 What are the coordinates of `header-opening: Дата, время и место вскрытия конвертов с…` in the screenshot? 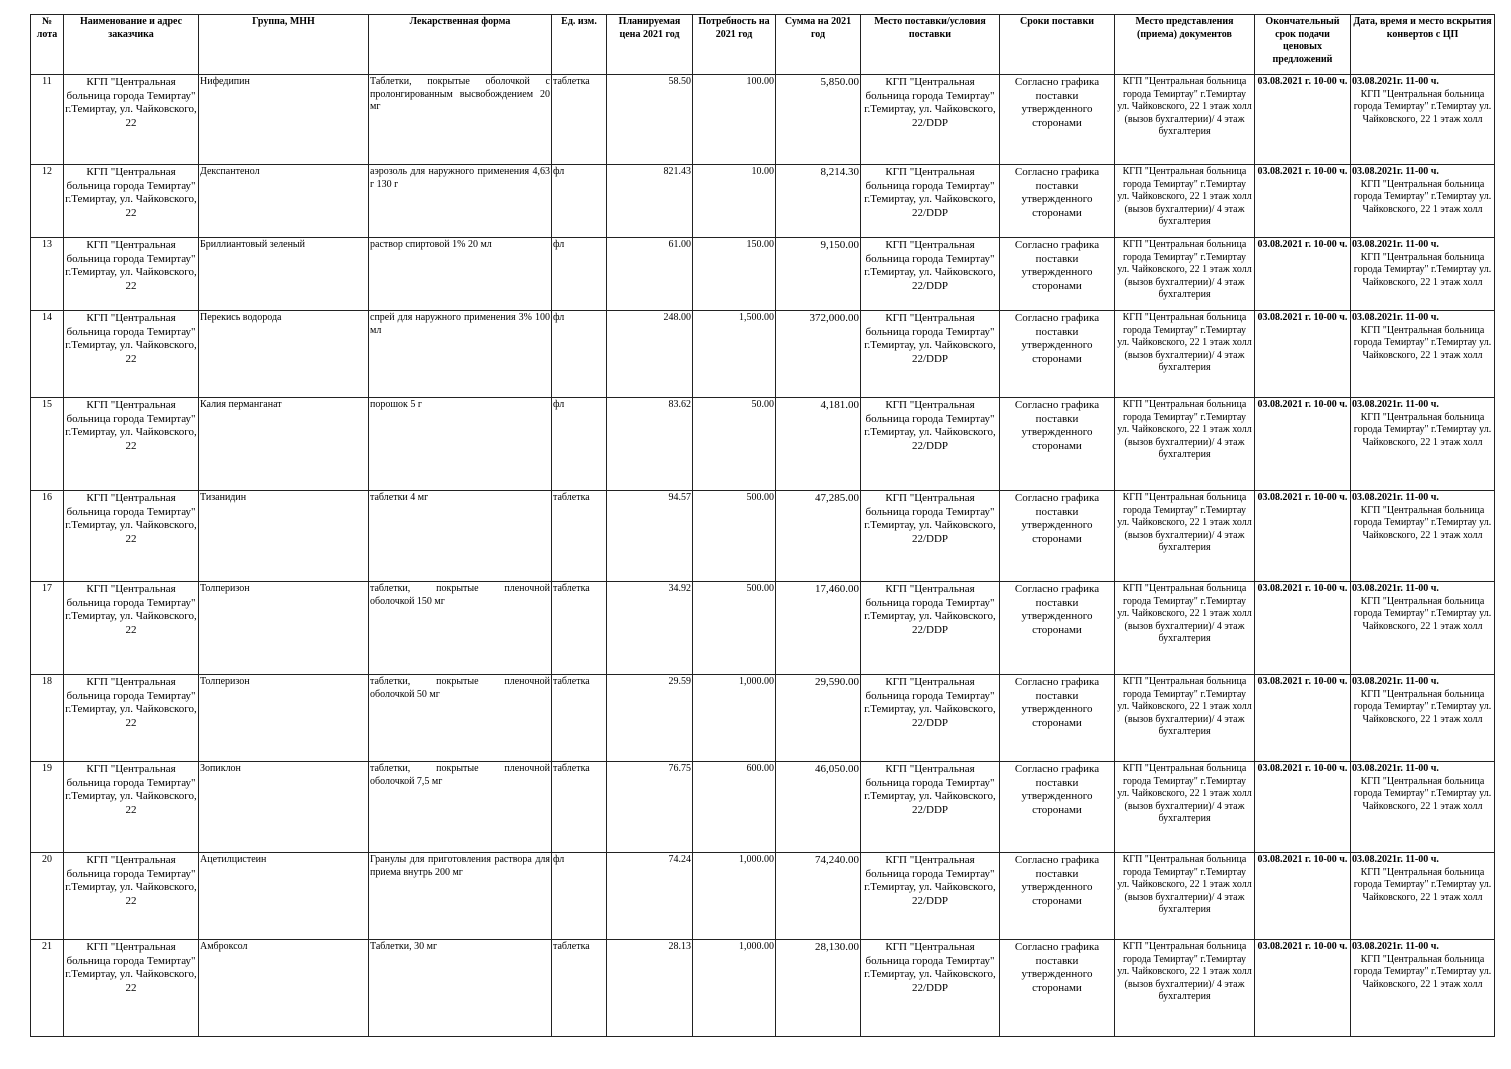 It's located at (1422, 44).